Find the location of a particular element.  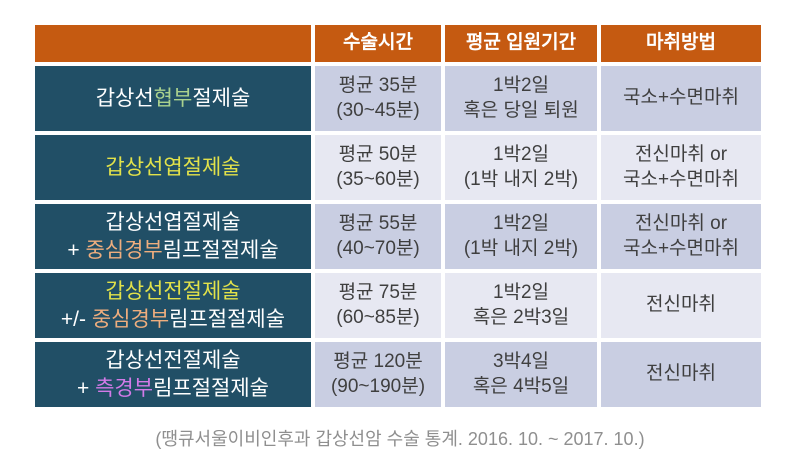

procedure-cell: 갑상선협부절제술 is located at coordinates (173, 98).